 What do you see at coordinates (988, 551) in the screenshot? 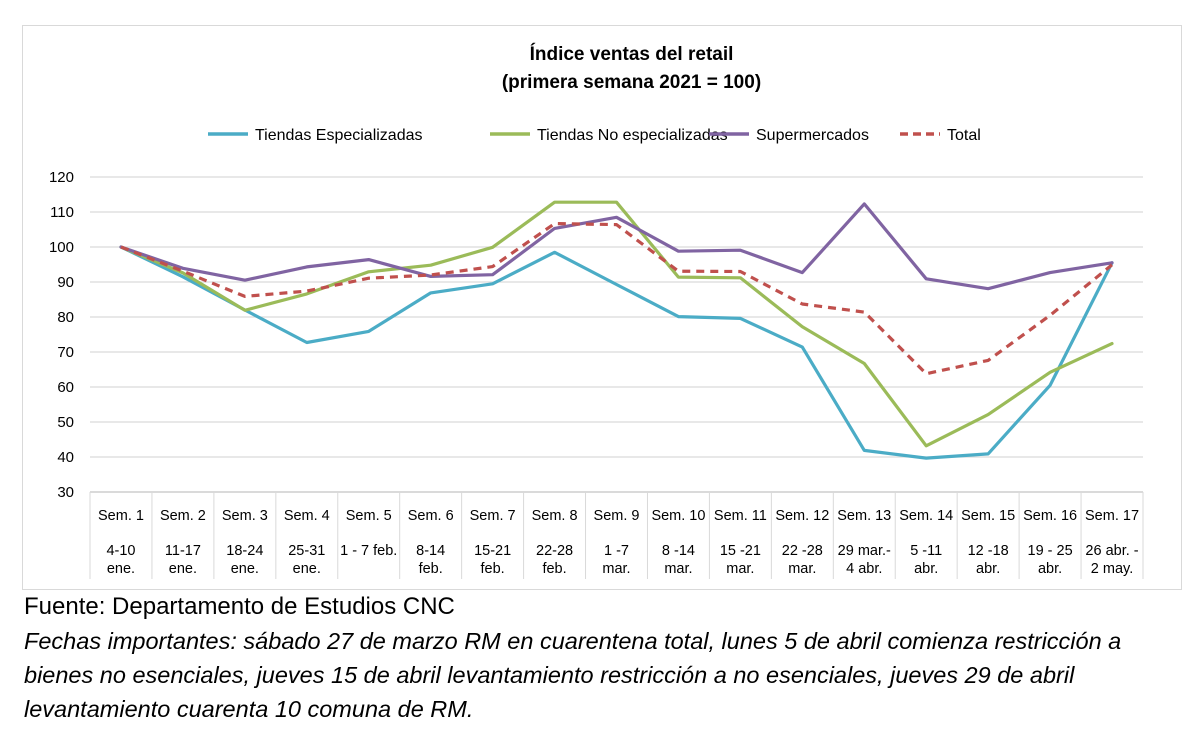
I see `category-dates-15: 12 -18` at bounding box center [988, 551].